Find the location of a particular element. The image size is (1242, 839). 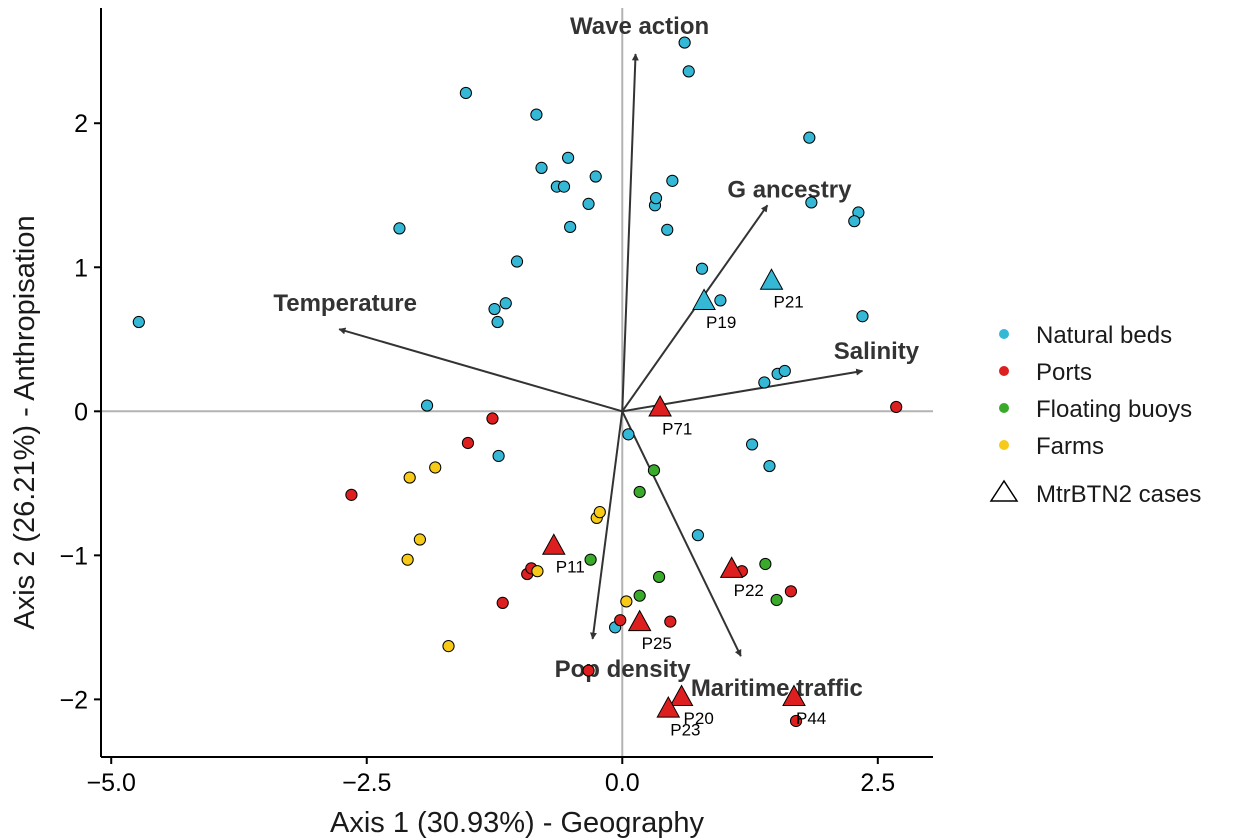

legend-label-ports: Ports is located at coordinates (1064, 372).